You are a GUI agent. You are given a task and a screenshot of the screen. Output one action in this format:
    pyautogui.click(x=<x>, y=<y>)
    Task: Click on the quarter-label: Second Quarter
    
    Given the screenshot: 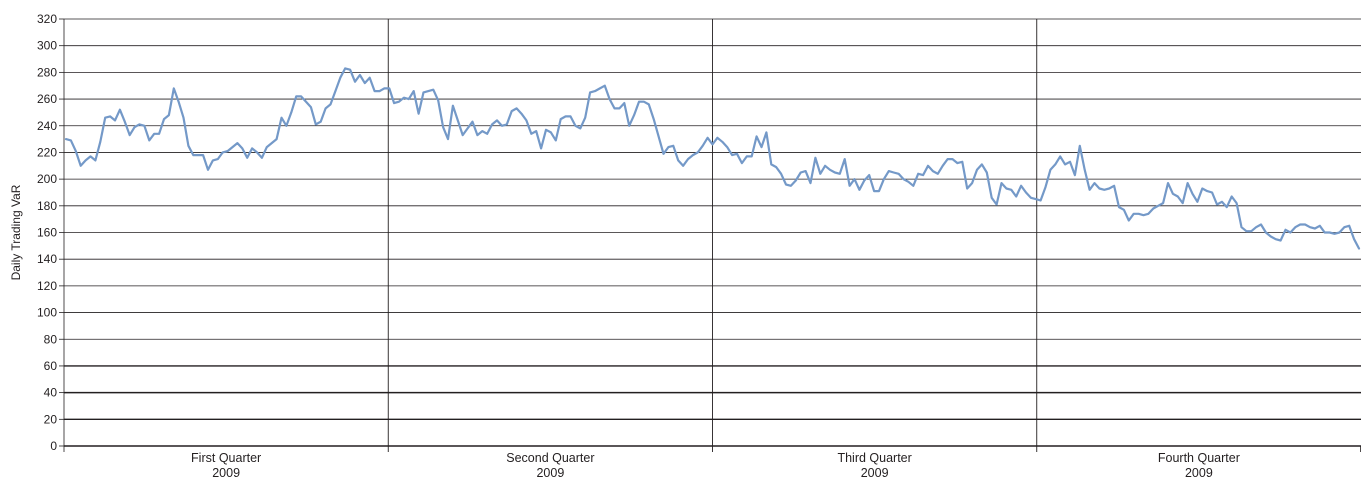 What is the action you would take?
    pyautogui.click(x=550, y=458)
    